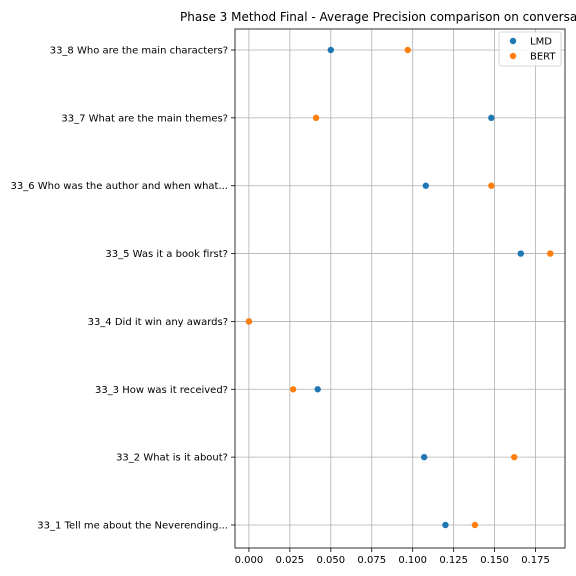 The height and width of the screenshot is (576, 576). Describe the element at coordinates (249, 560) in the screenshot. I see `x-tick-label: 0.000` at that location.